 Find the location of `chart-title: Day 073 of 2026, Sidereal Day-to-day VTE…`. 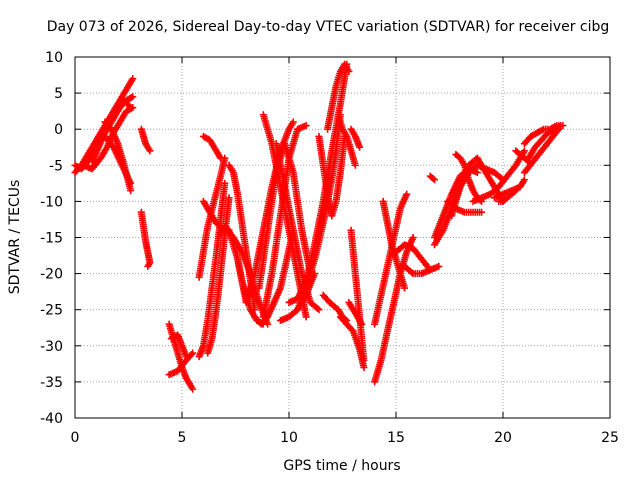

chart-title: Day 073 of 2026, Sidereal Day-to-day VTE… is located at coordinates (328, 27).